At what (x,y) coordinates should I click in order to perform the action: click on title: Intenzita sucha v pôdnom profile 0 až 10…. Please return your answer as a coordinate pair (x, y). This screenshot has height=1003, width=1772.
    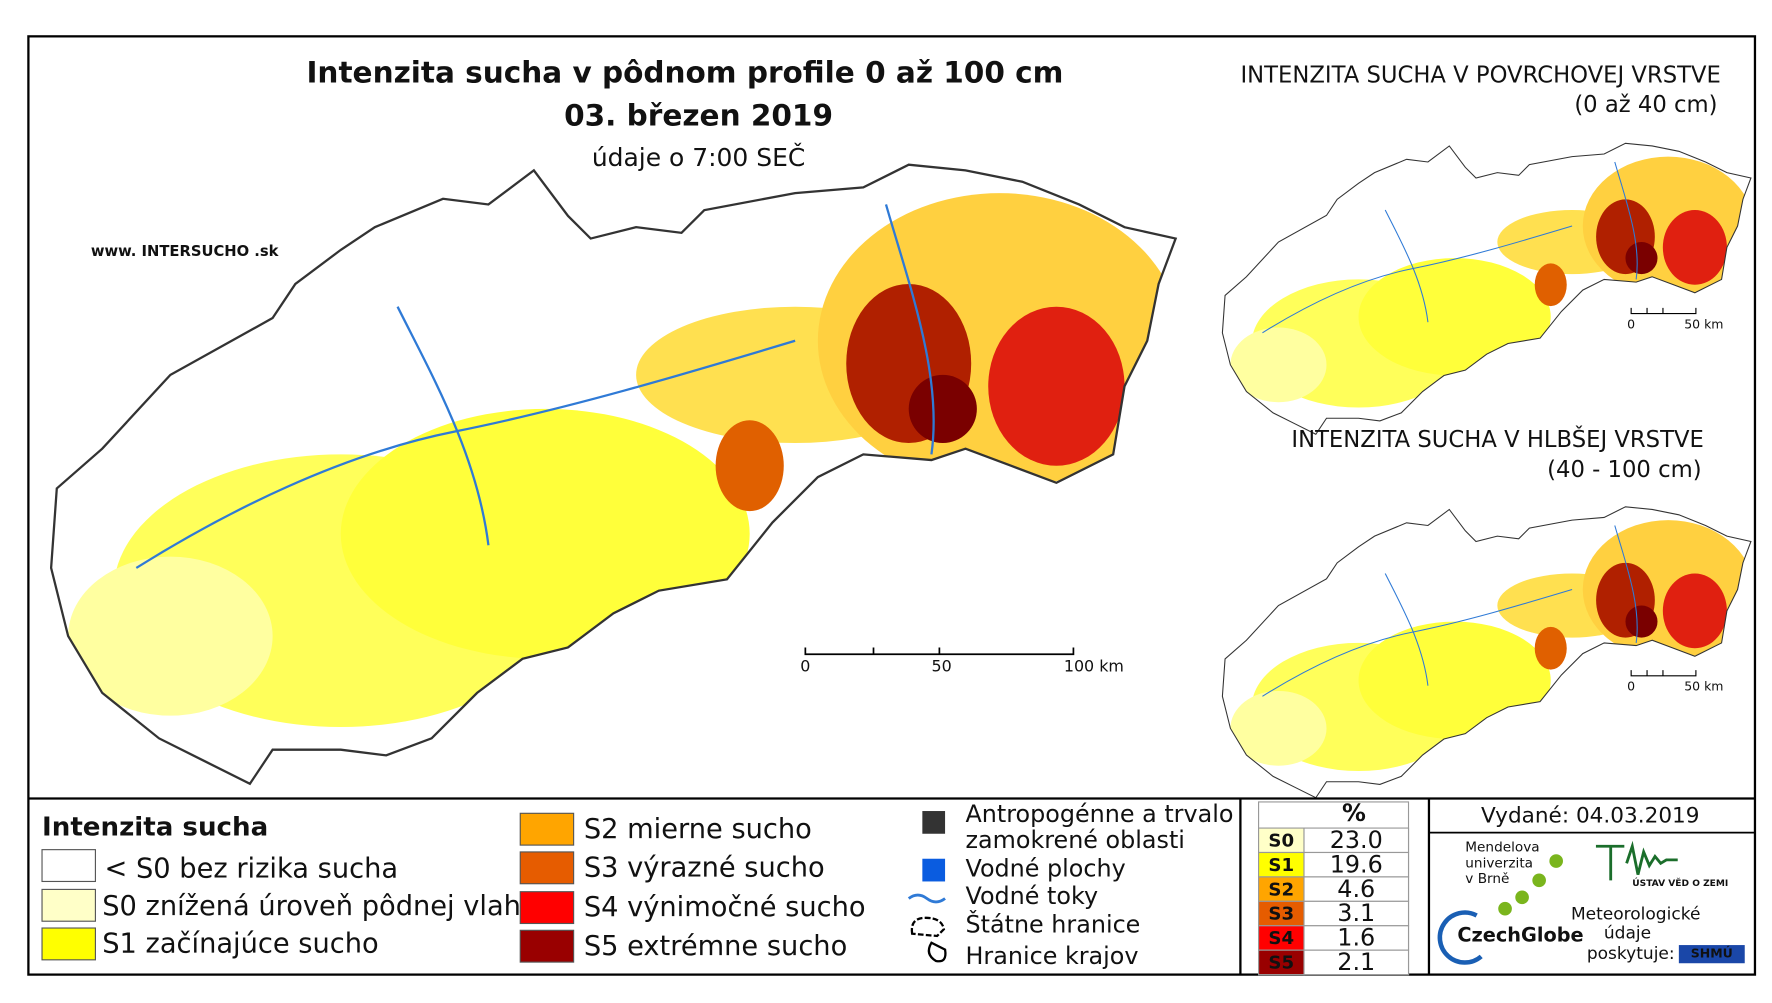
    Looking at the image, I should click on (684, 72).